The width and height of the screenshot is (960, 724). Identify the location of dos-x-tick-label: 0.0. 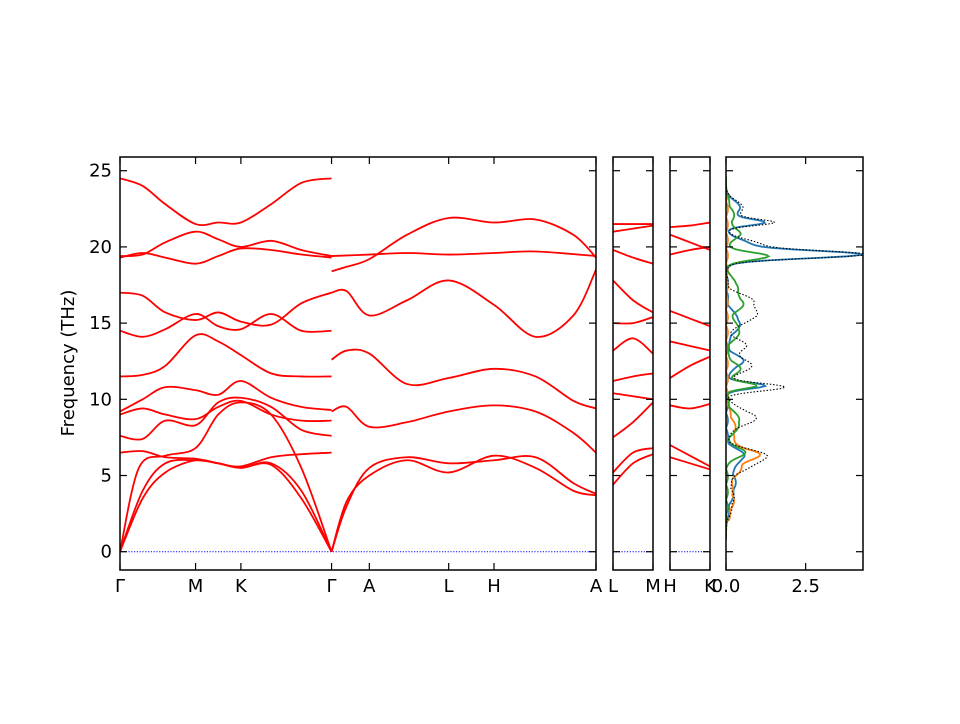
(726, 586).